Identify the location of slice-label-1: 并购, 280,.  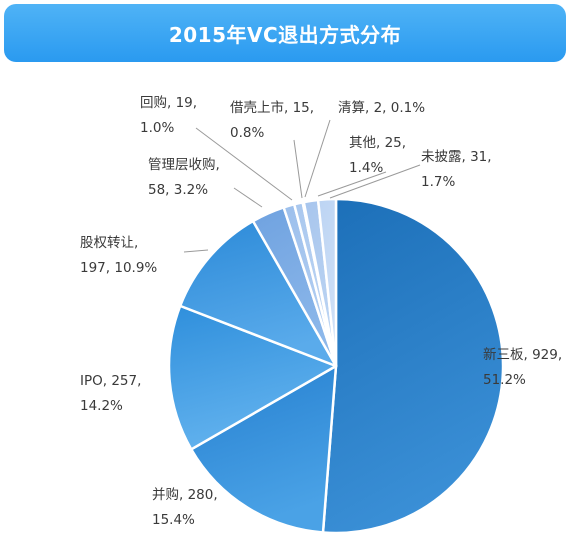
(185, 495).